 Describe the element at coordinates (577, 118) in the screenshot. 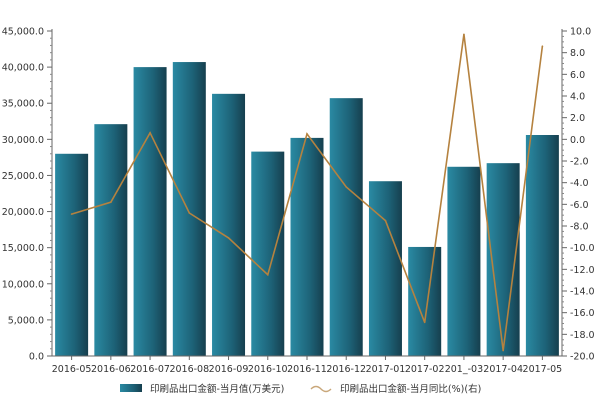

I see `right-tick-label: 2.0` at that location.